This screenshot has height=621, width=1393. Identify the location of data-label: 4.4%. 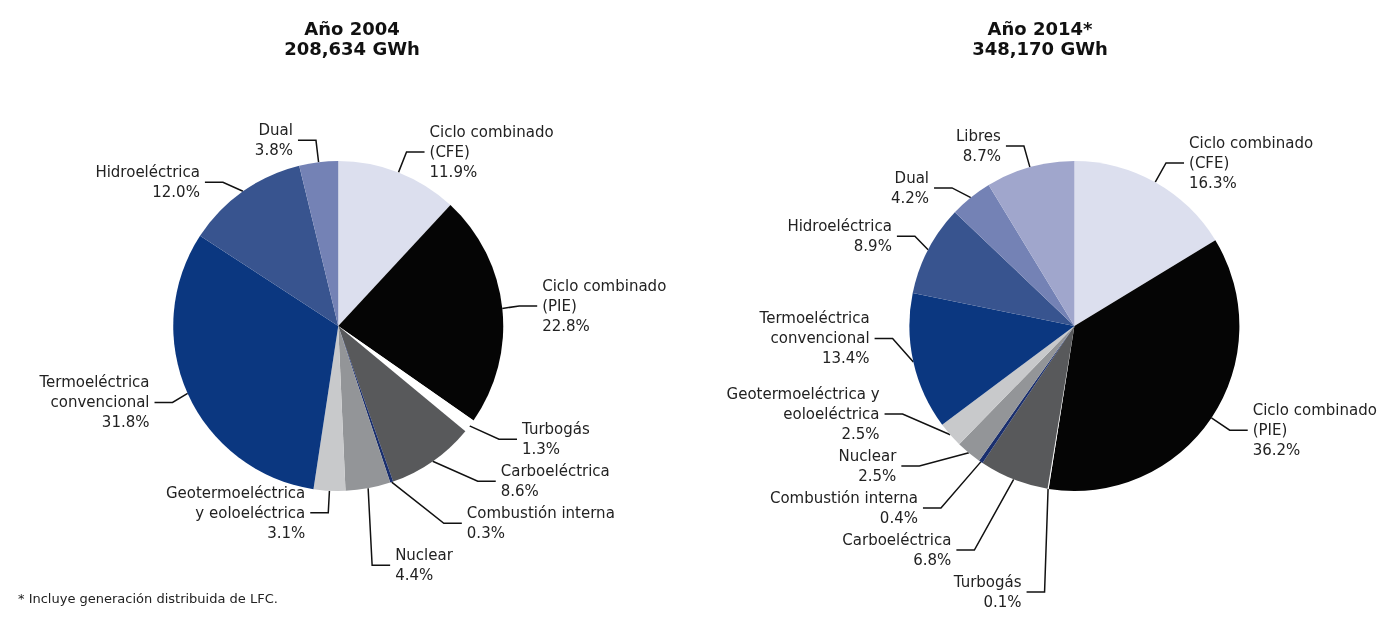
(414, 575).